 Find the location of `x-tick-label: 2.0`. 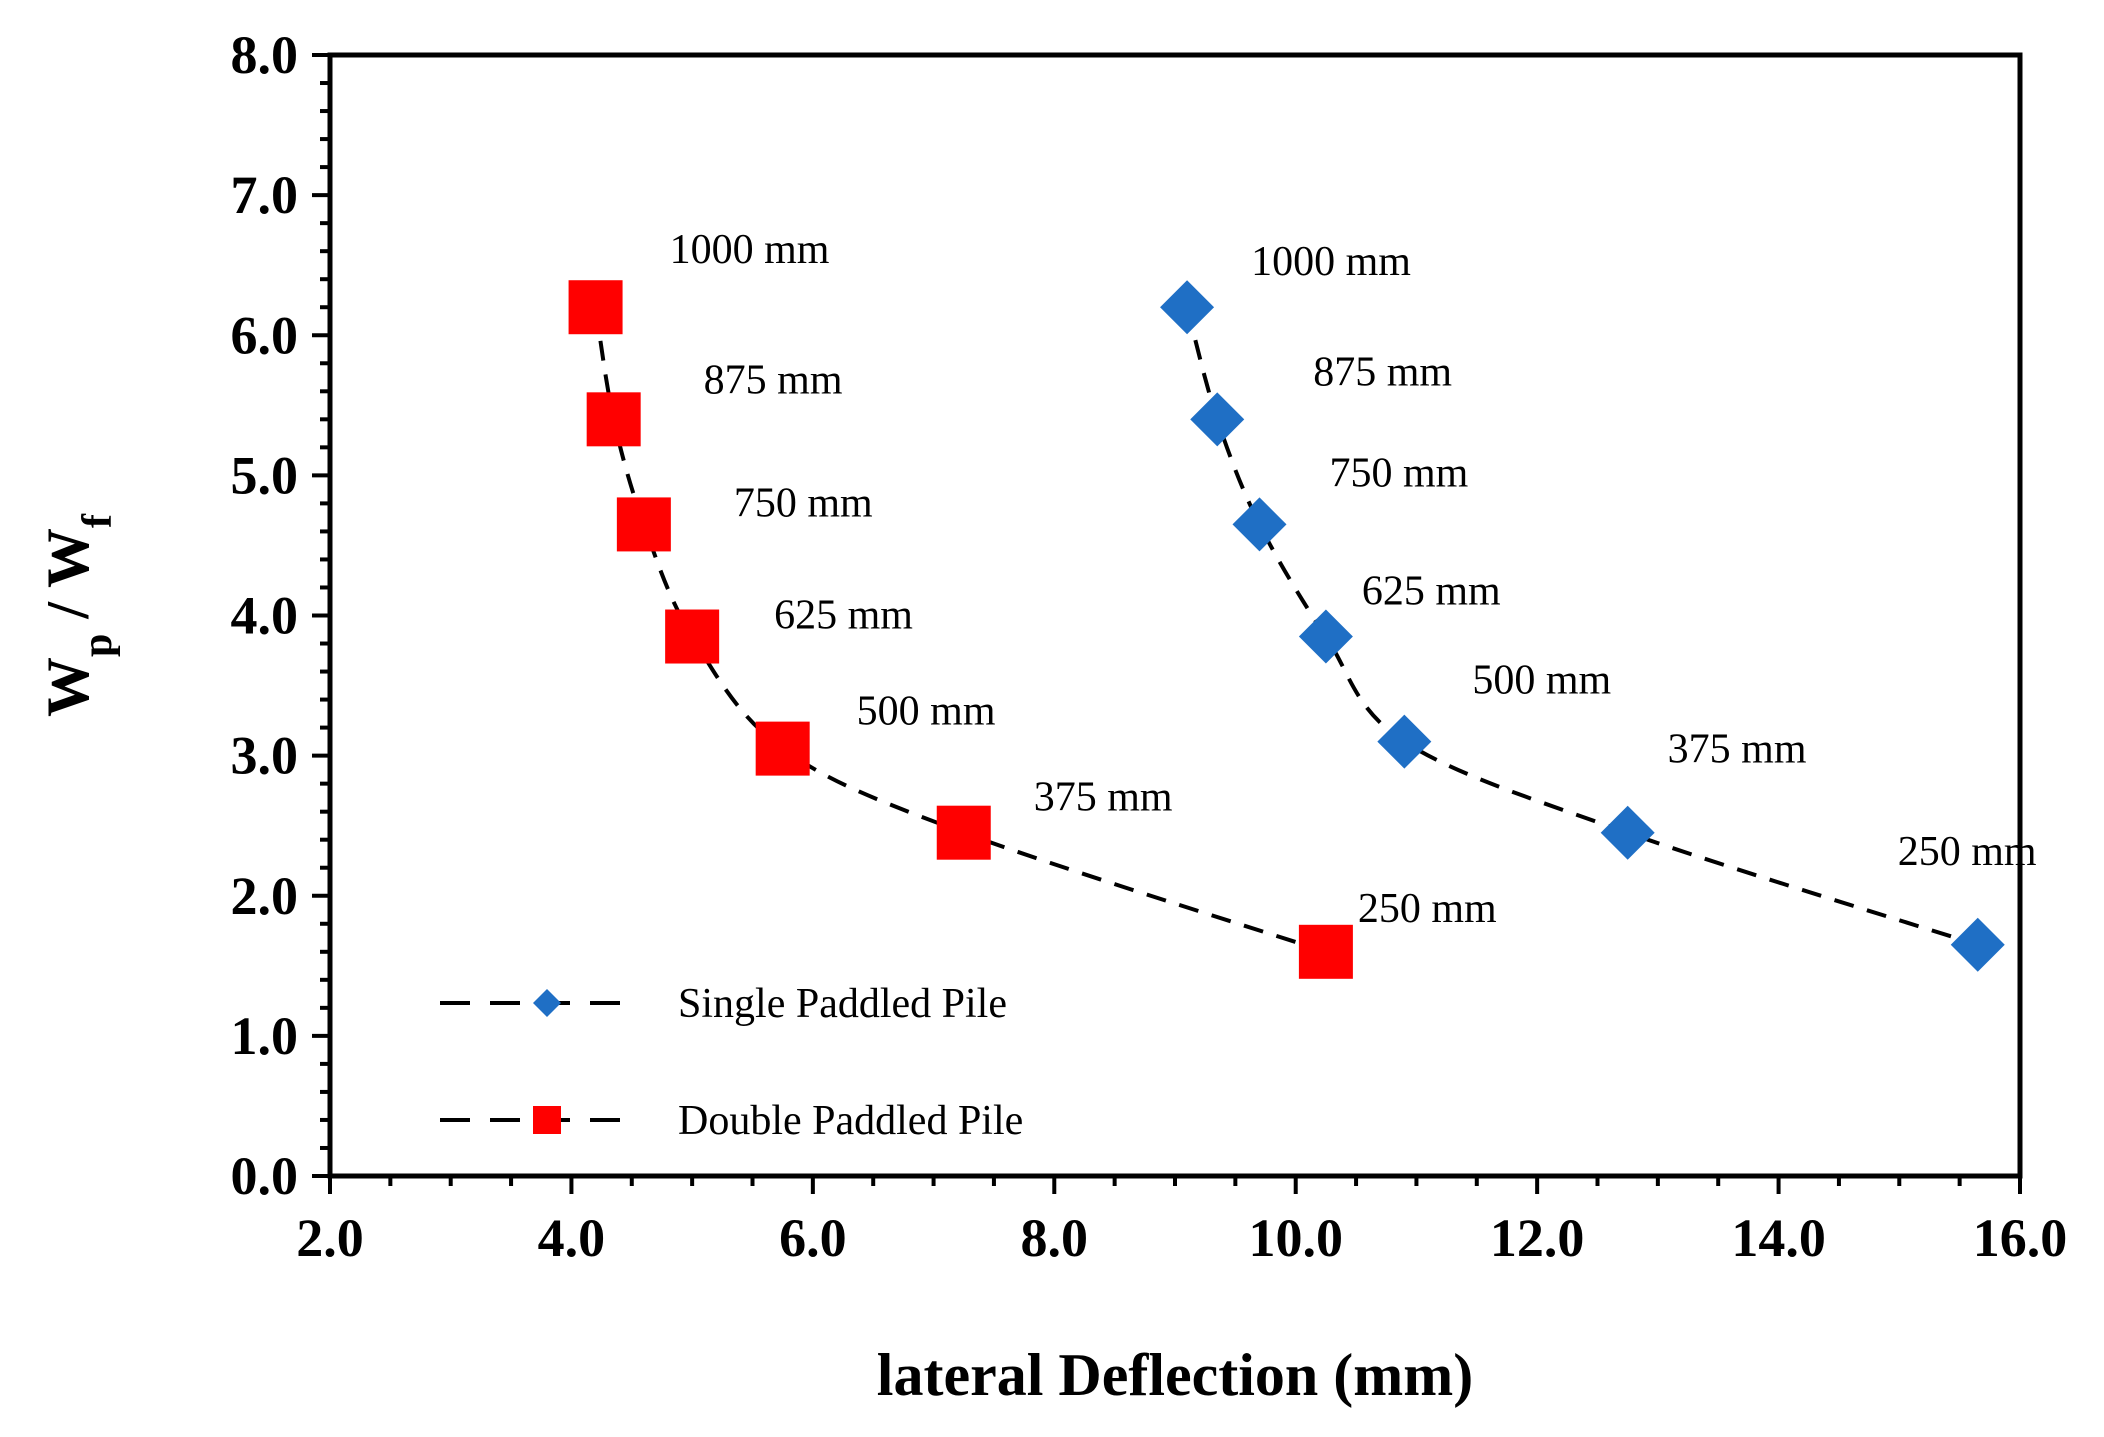

x-tick-label: 2.0 is located at coordinates (330, 1238).